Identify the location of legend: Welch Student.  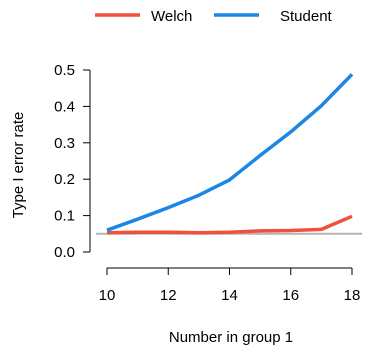
(214, 16).